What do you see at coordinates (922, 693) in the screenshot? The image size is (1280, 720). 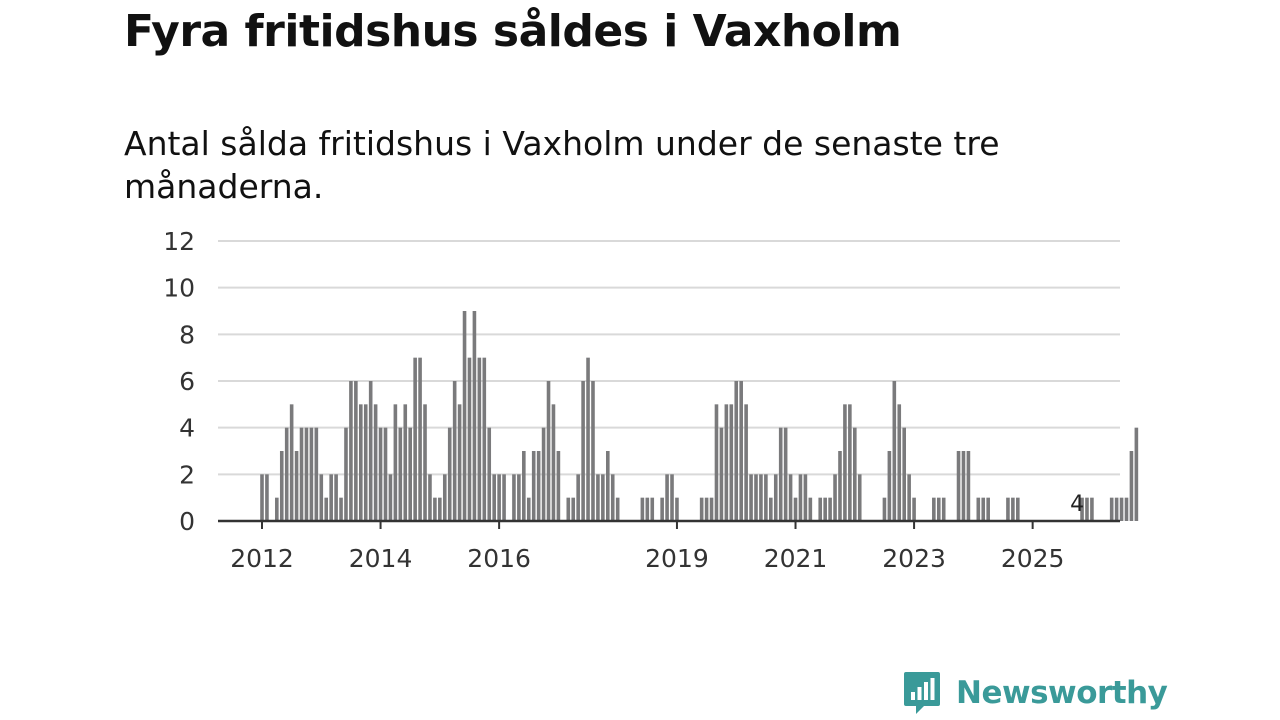 I see `newsworthy-logo-icon` at bounding box center [922, 693].